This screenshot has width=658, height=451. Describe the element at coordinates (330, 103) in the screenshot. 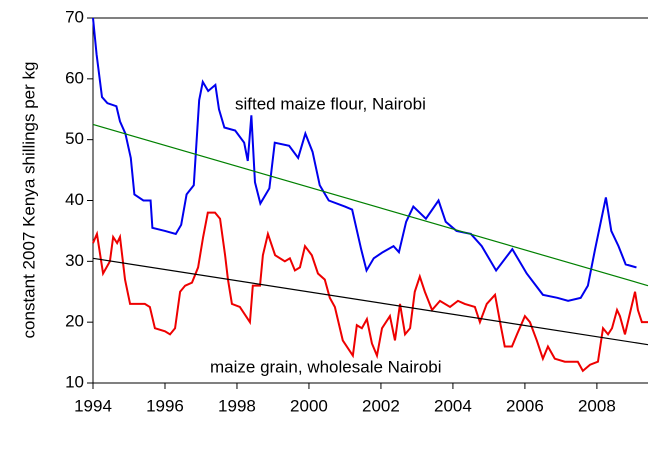

I see `series-label: sifted maize flour, Nairobi` at that location.